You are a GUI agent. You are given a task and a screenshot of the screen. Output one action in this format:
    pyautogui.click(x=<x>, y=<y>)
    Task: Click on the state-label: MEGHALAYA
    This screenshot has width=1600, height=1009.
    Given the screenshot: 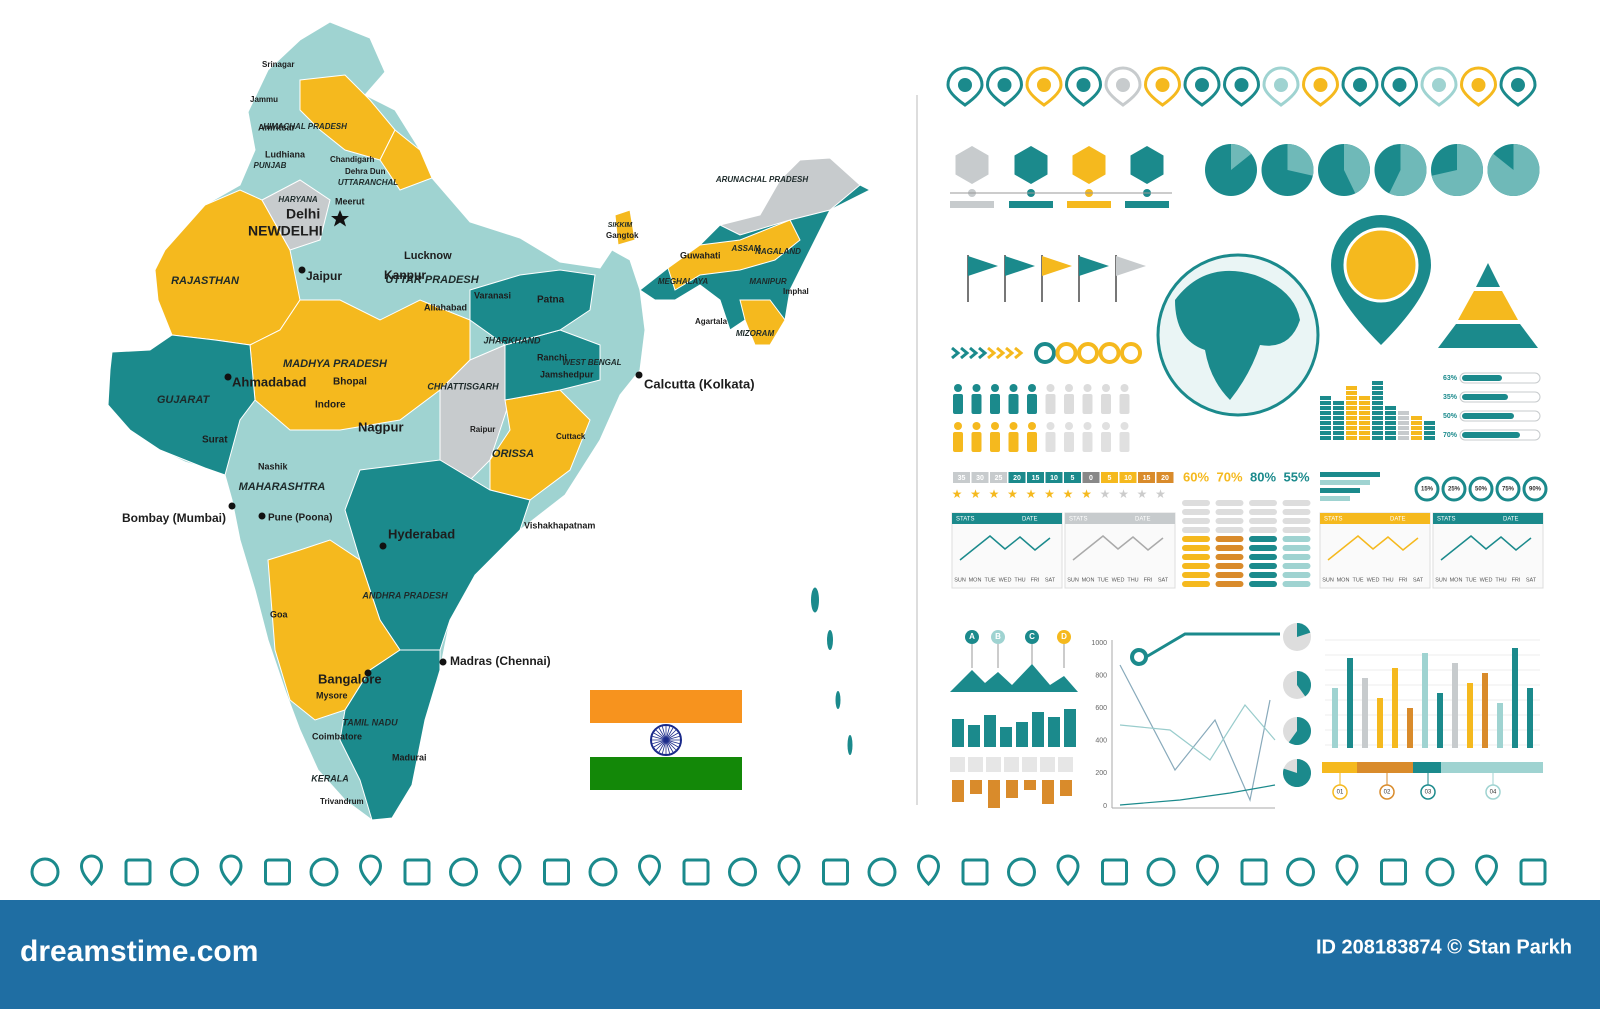 What is the action you would take?
    pyautogui.click(x=683, y=281)
    